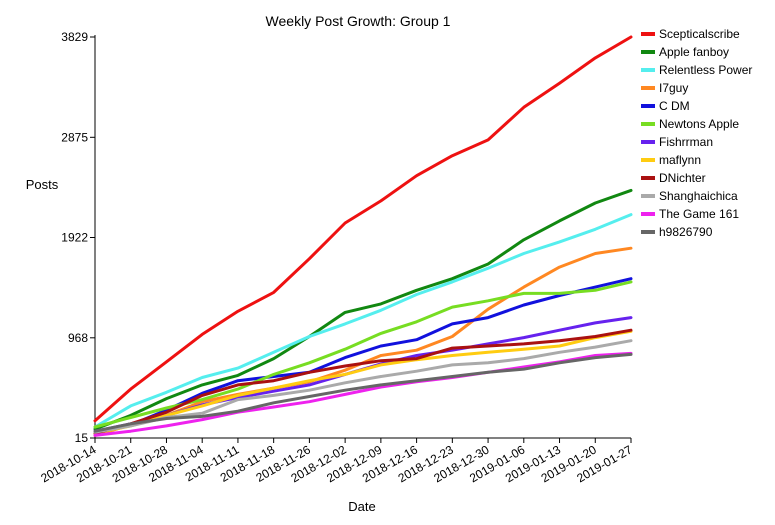 The width and height of the screenshot is (775, 525). Describe the element at coordinates (699, 34) in the screenshot. I see `legend-label: Scepticalscribe` at that location.